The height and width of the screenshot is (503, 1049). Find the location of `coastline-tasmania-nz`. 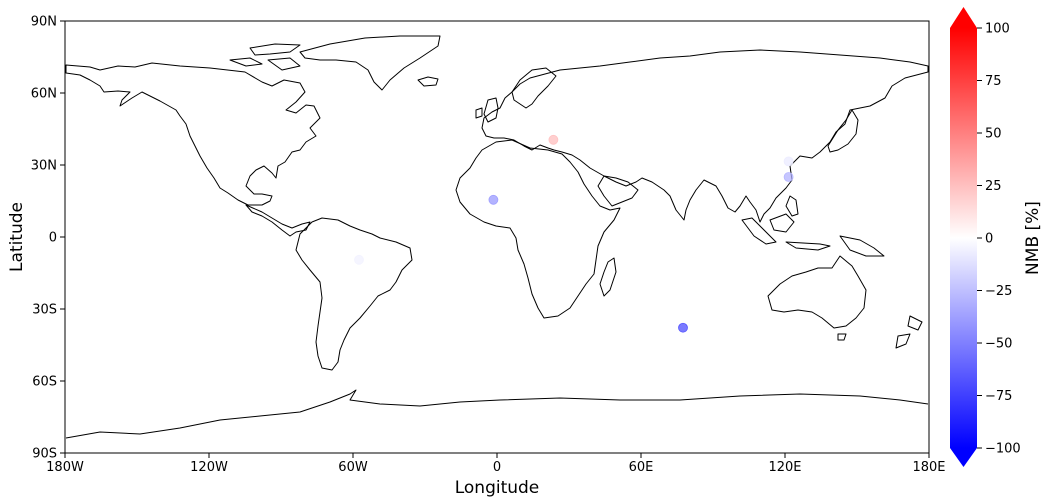

coastline-tasmania-nz is located at coordinates (880, 332).